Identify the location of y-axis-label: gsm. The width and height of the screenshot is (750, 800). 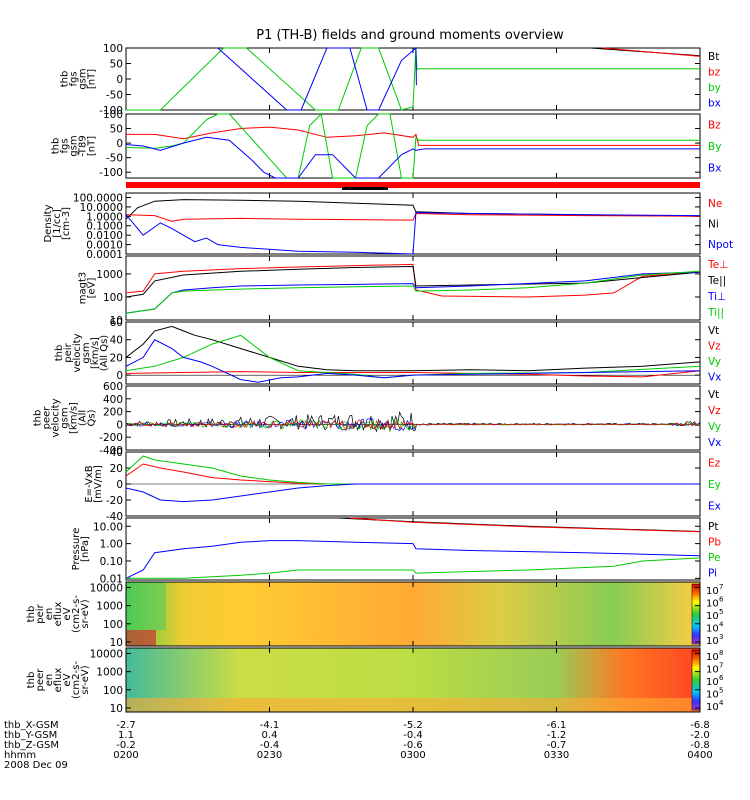
(64, 417).